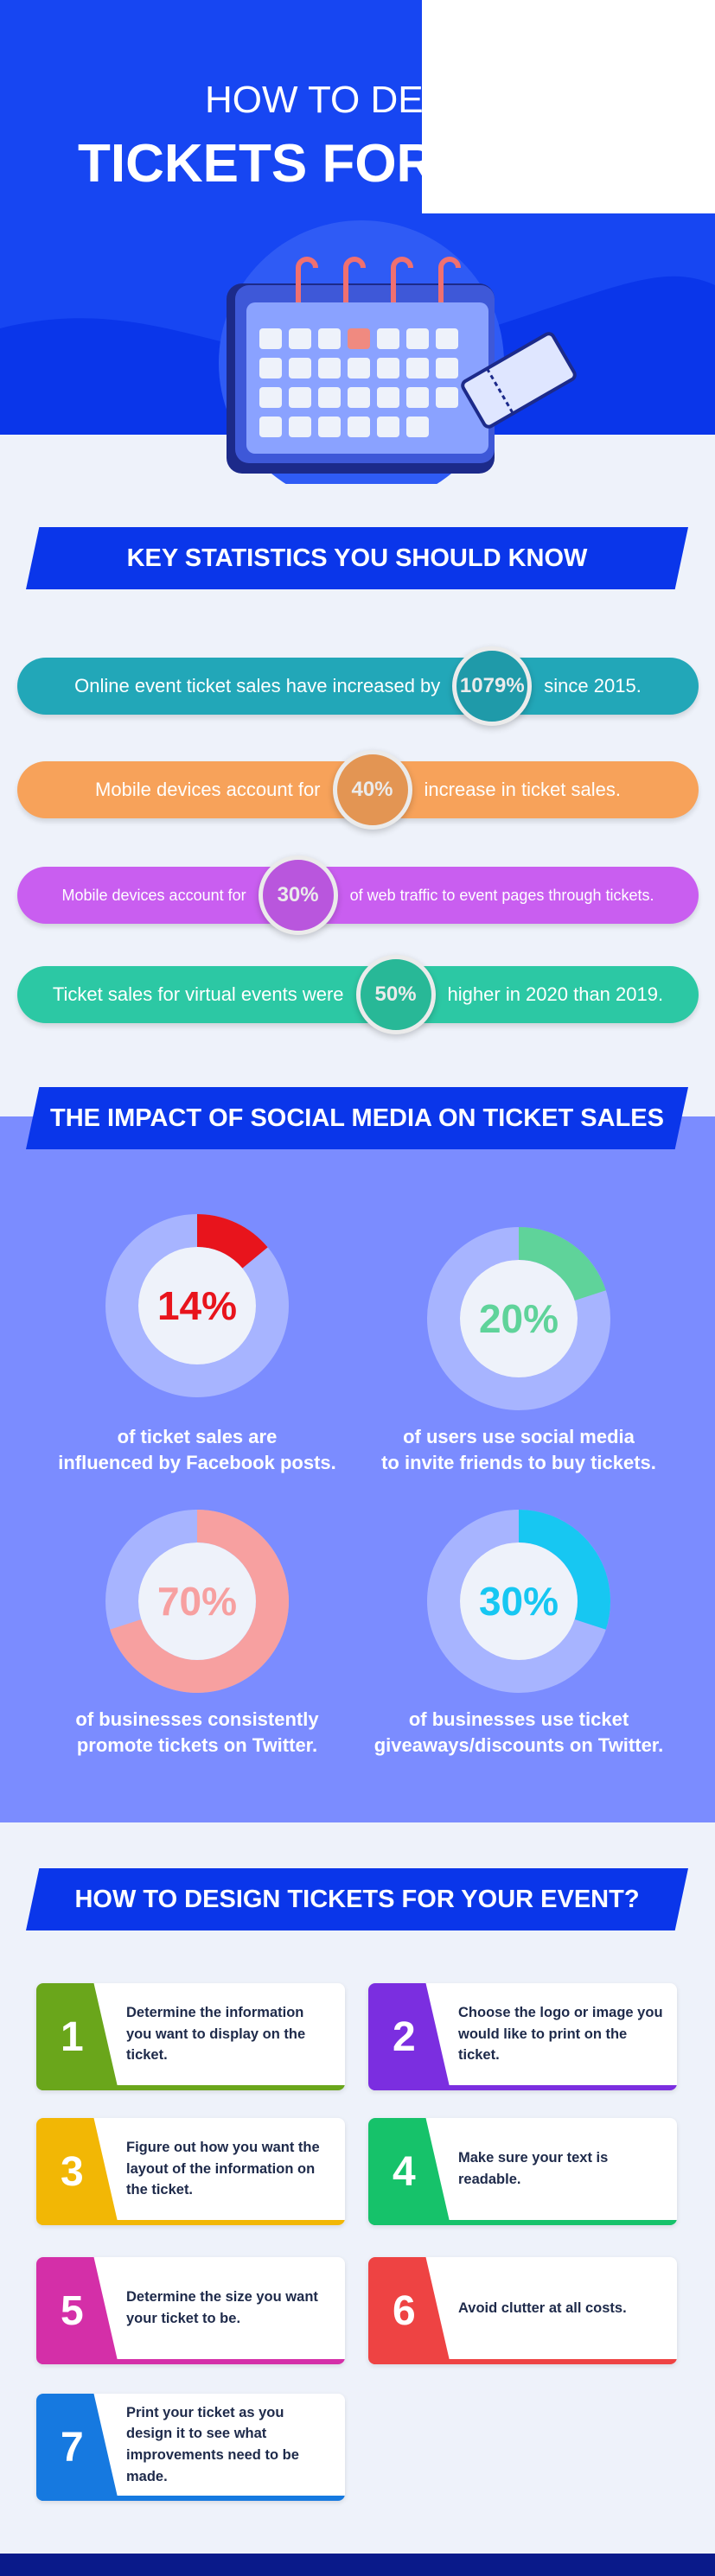 This screenshot has height=2576, width=715. Describe the element at coordinates (357, 558) in the screenshot. I see `section-heading: KEY STATISTICS YOU SHOULD KNOW` at that location.